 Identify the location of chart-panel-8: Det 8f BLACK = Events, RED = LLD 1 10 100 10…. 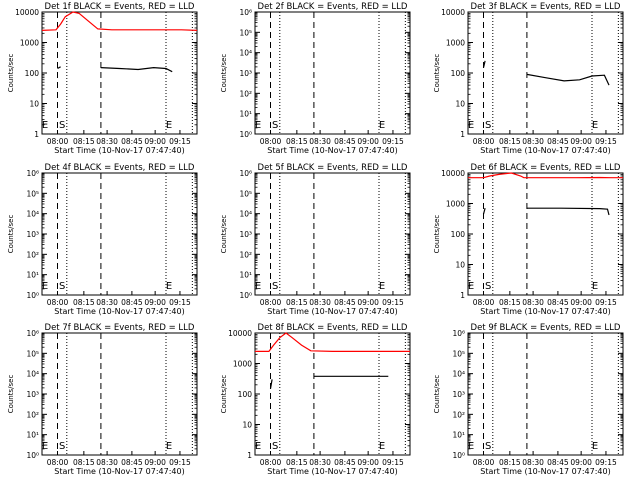
(315, 399).